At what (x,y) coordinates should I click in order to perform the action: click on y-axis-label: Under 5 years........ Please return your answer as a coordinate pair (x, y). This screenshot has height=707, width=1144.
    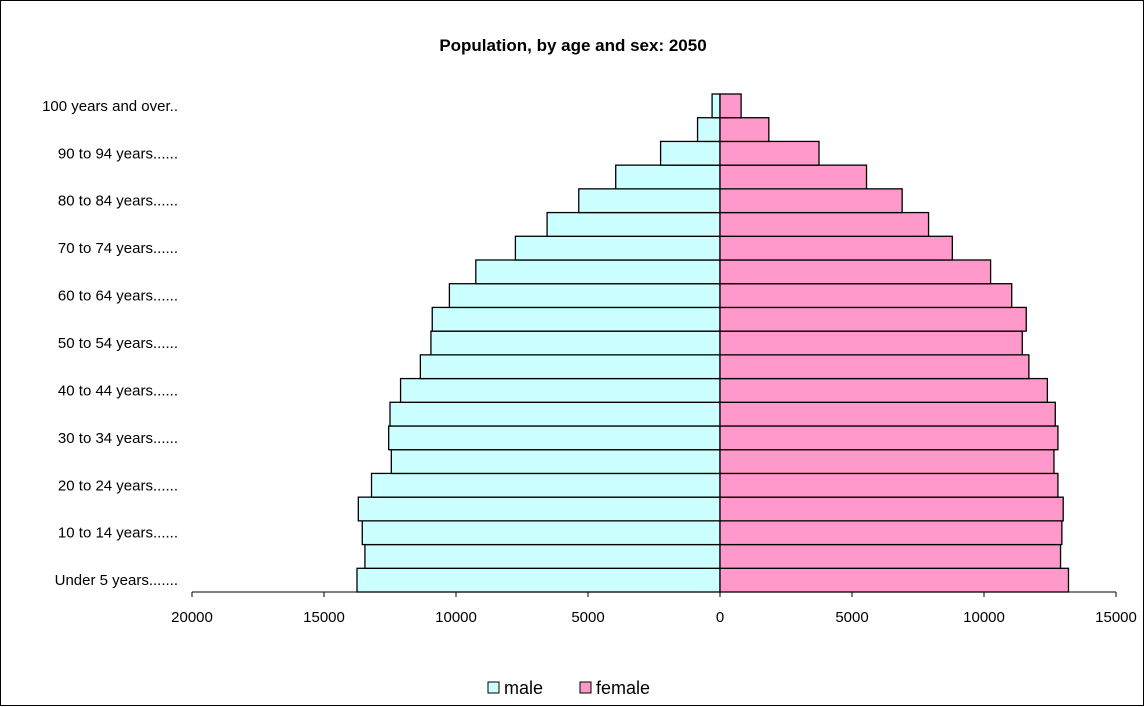
    Looking at the image, I should click on (116, 580).